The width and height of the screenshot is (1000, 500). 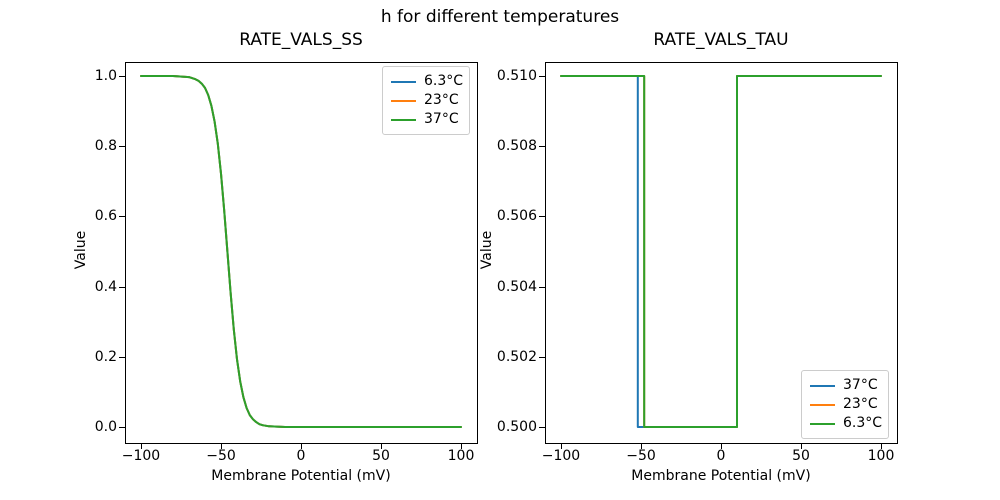 I want to click on legend-left-chart: 6.3°C 23°C 37°C, so click(x=426, y=100).